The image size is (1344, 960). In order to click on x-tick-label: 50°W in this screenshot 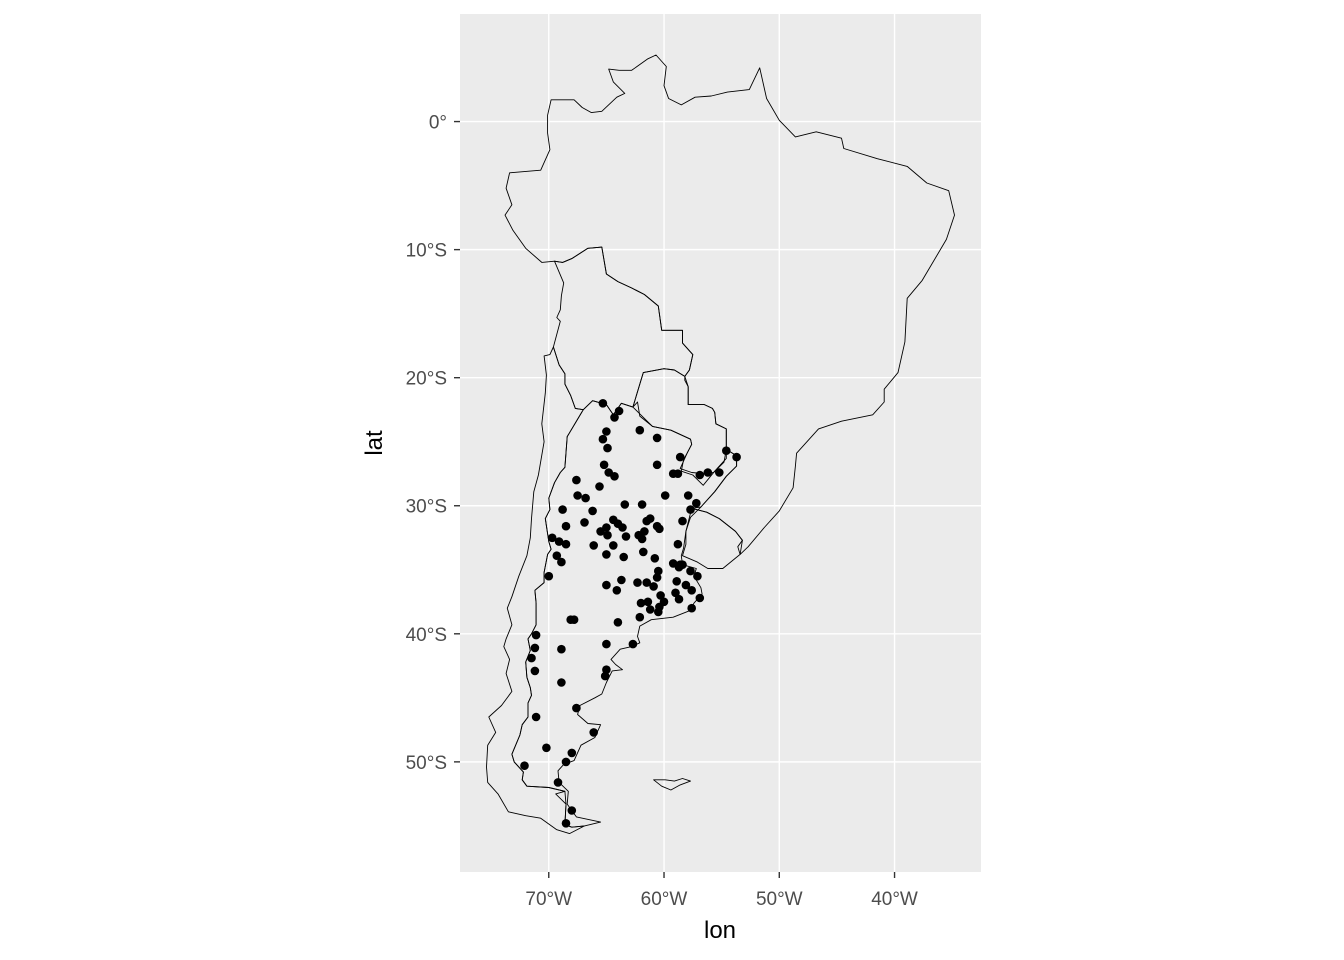, I will do `click(779, 899)`.